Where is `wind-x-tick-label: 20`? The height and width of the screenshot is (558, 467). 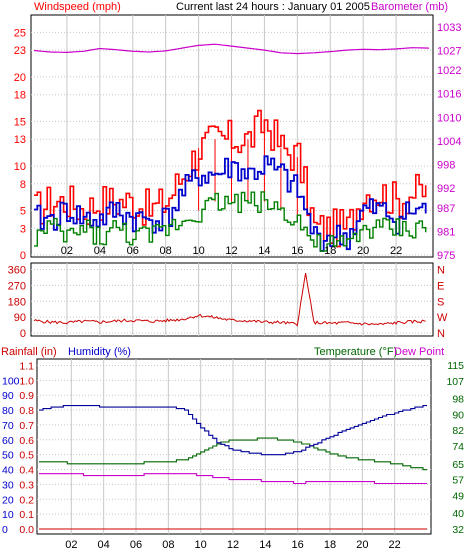 wind-x-tick-label: 20 is located at coordinates (363, 251).